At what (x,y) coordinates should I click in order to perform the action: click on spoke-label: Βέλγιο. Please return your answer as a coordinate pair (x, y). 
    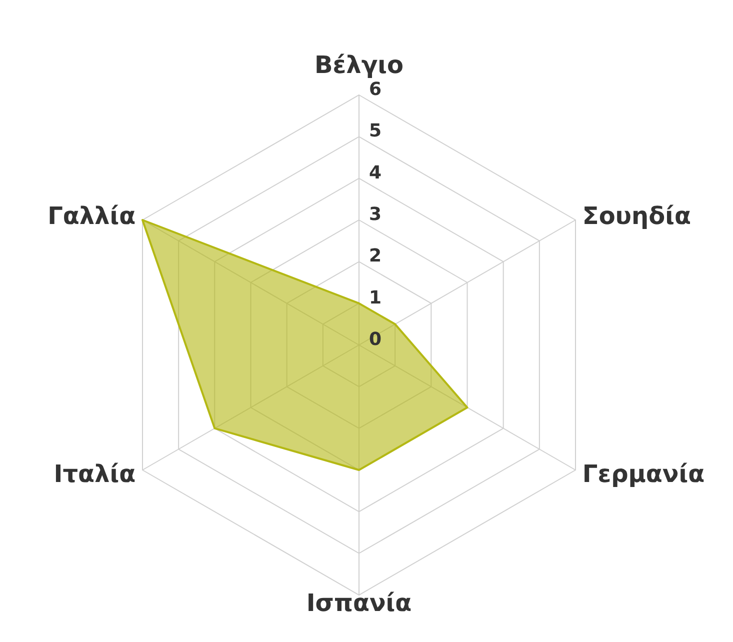
    Looking at the image, I should click on (359, 65).